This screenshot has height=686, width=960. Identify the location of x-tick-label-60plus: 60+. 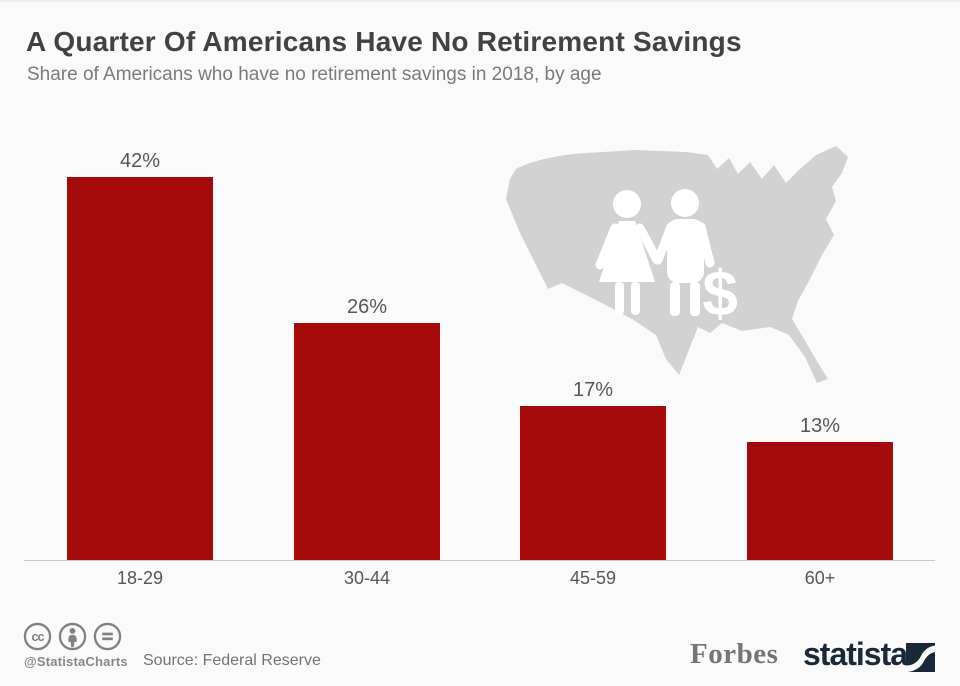
(820, 578).